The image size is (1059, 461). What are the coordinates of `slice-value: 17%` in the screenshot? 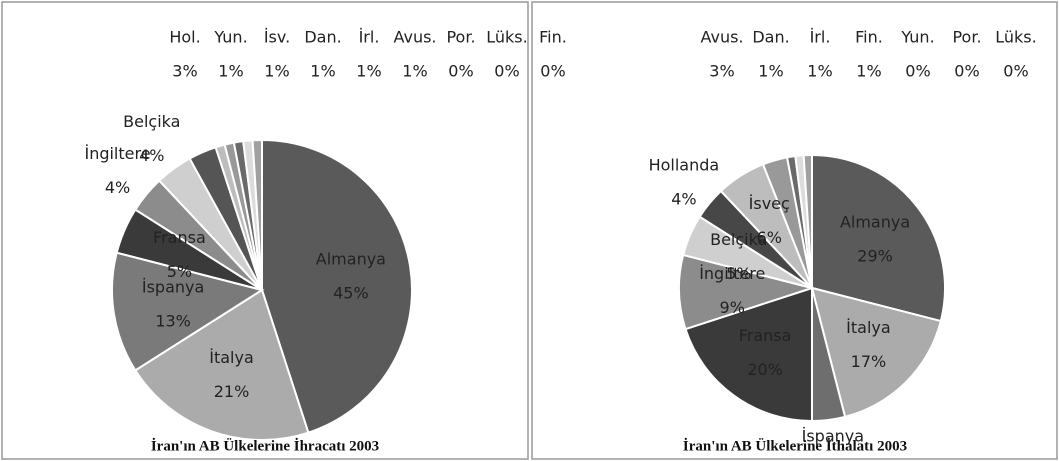 It's located at (869, 361).